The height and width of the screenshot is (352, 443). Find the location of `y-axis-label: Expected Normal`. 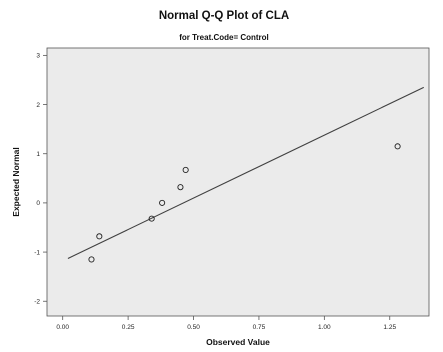

y-axis-label: Expected Normal is located at coordinates (16, 181).